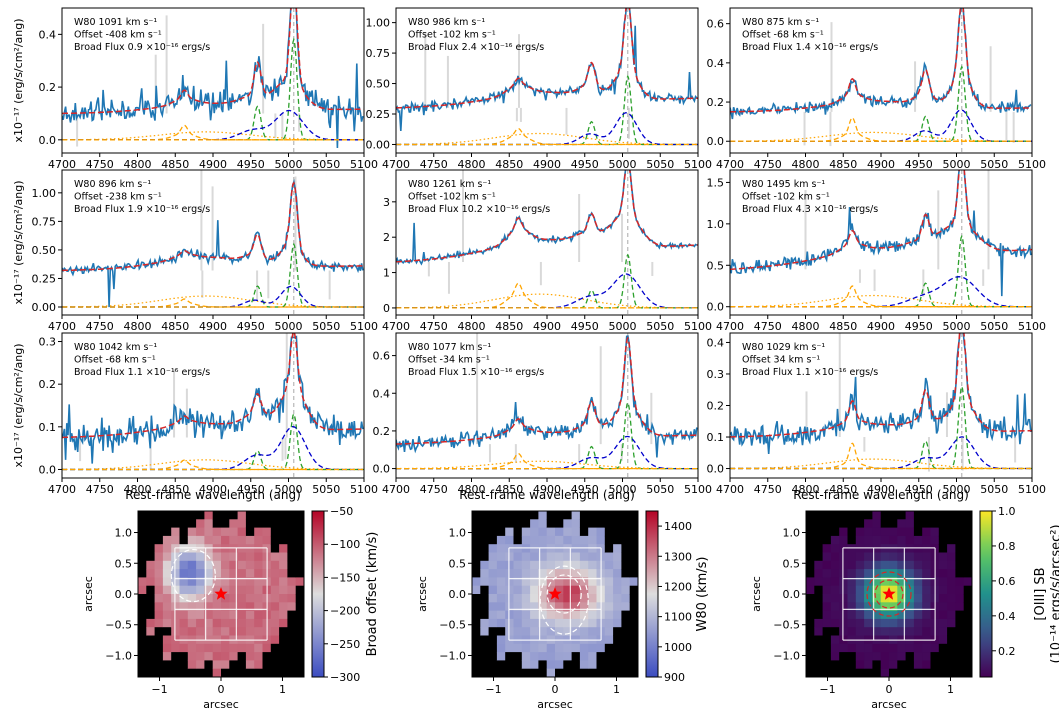  I want to click on x-tick-label: 4950, so click(919, 489).